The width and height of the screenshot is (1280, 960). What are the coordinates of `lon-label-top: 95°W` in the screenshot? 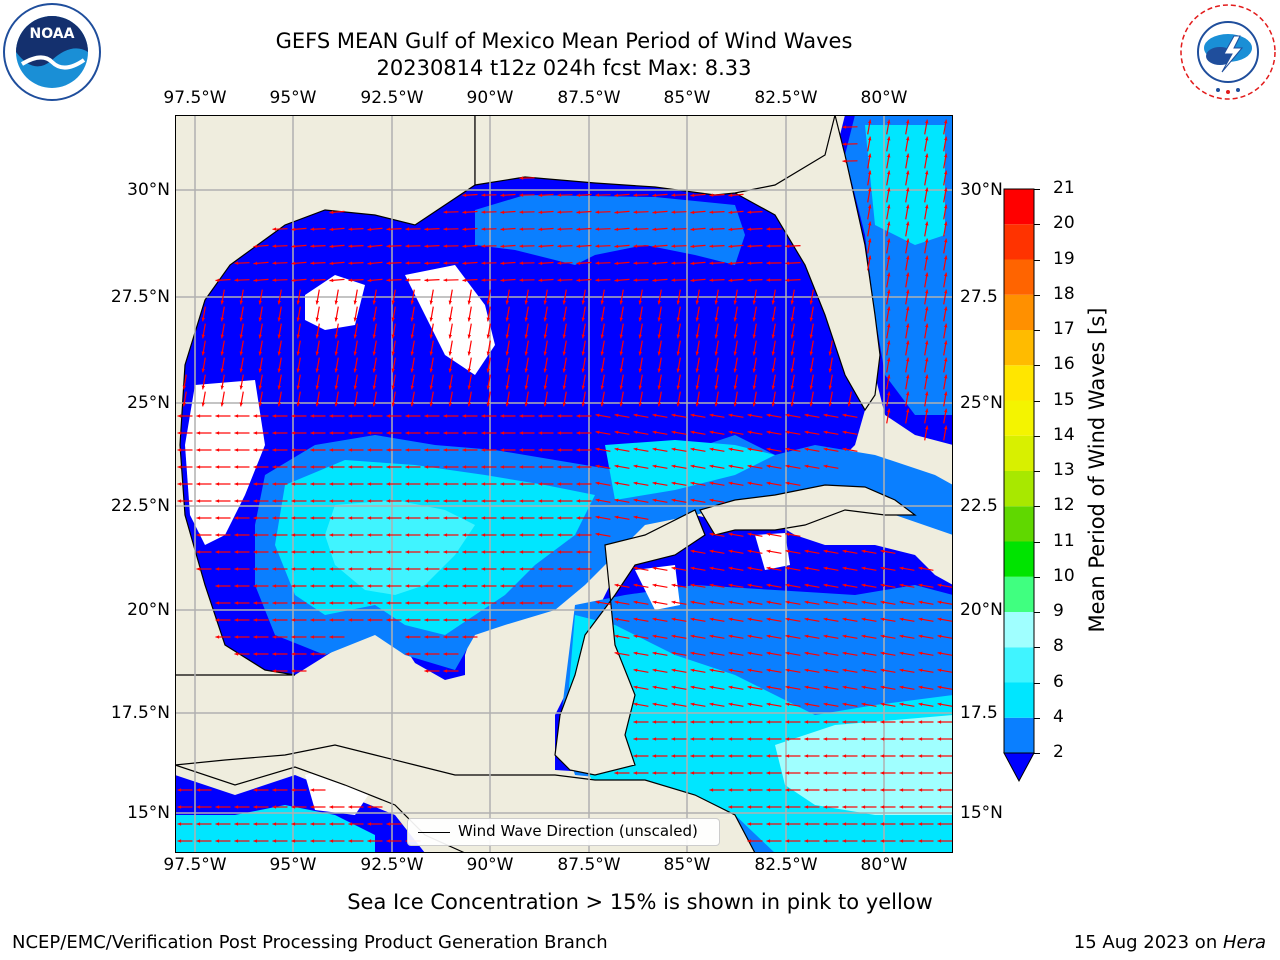 It's located at (293, 98).